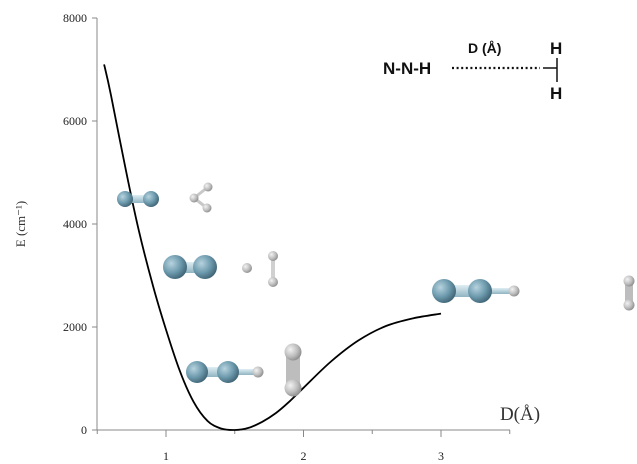 The image size is (637, 464). I want to click on y-tick-label: 2000, so click(75, 327).